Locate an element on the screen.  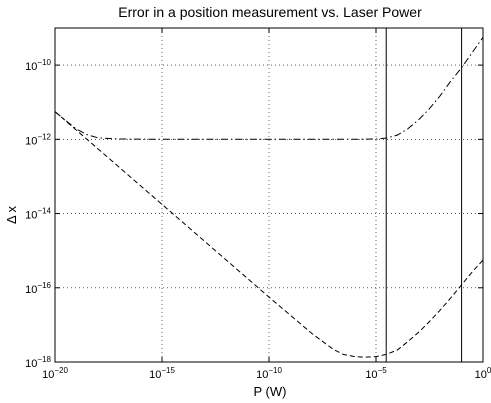
x-tick-labels: 10⁻²⁰ 10⁻¹⁵ 10⁻¹⁰ 10⁻⁵ 10⁰ is located at coordinates (266, 373).